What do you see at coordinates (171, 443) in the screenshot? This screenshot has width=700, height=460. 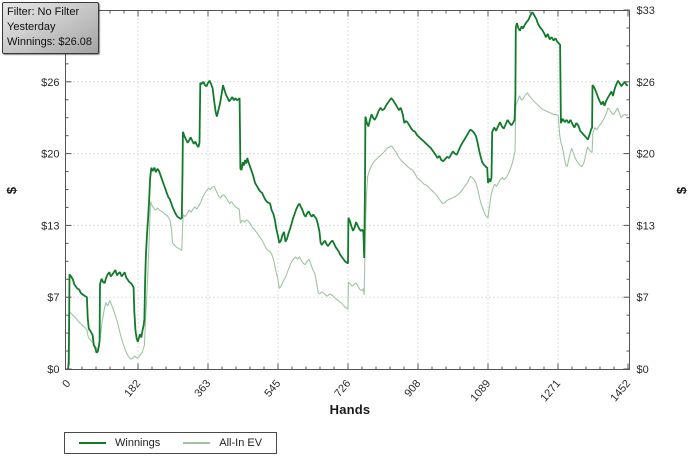 I see `chart-legend: Winnings All-In EV` at bounding box center [171, 443].